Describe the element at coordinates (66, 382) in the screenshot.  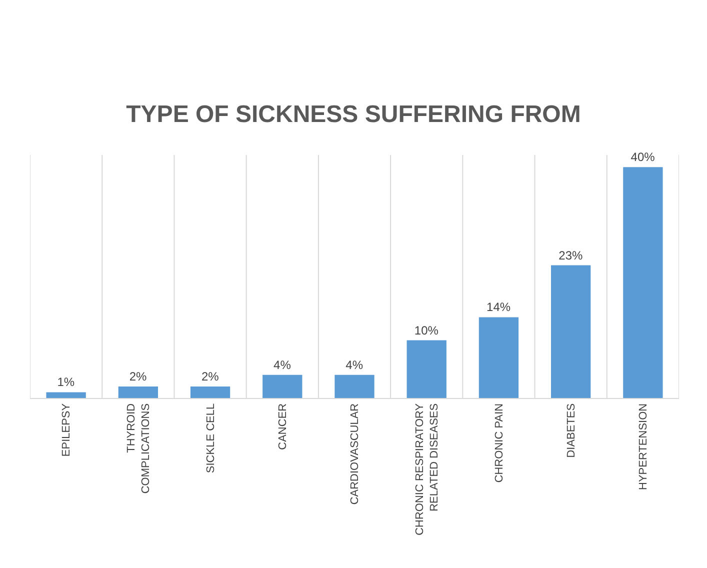
I see `data-label: 1%` at that location.